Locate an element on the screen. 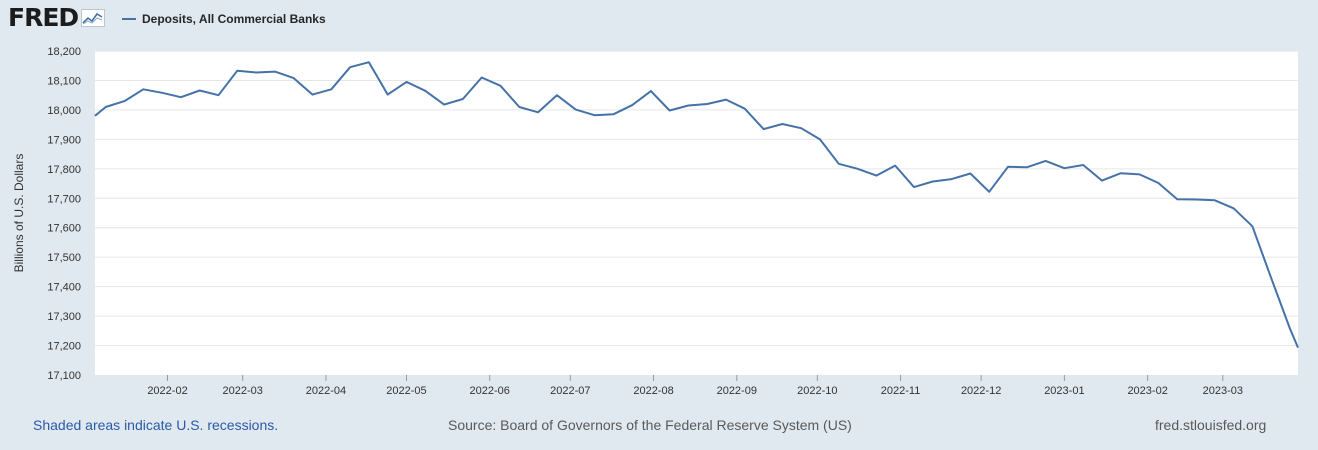  x-tick-label: 2022-09 is located at coordinates (737, 391).